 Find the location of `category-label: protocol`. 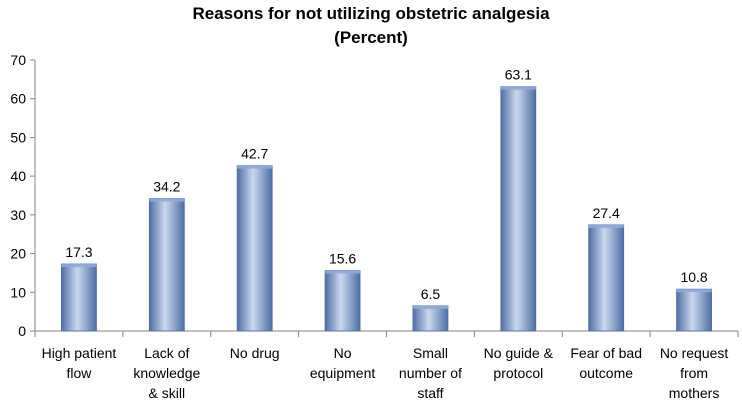

category-label: protocol is located at coordinates (518, 373).